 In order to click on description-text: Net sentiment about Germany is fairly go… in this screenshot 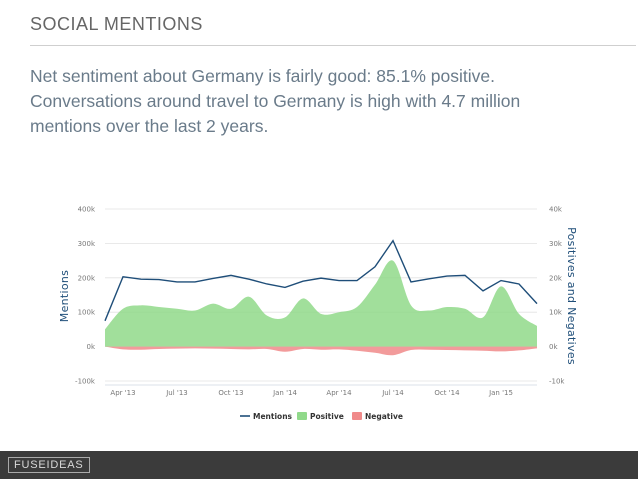, I will do `click(275, 101)`.